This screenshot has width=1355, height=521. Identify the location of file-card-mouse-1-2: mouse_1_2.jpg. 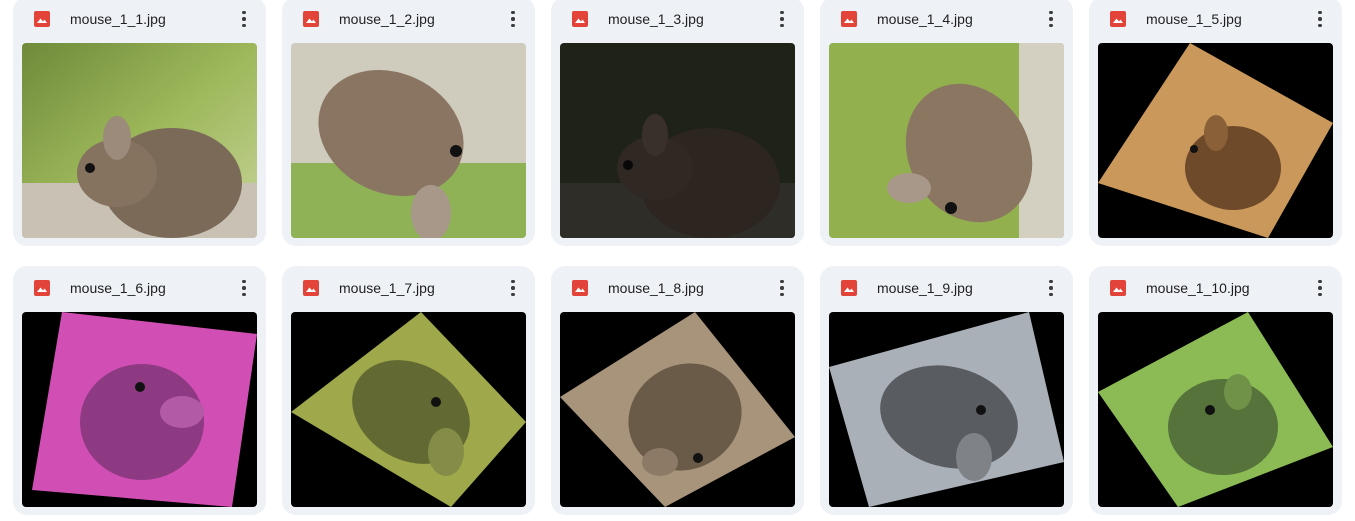
(408, 123).